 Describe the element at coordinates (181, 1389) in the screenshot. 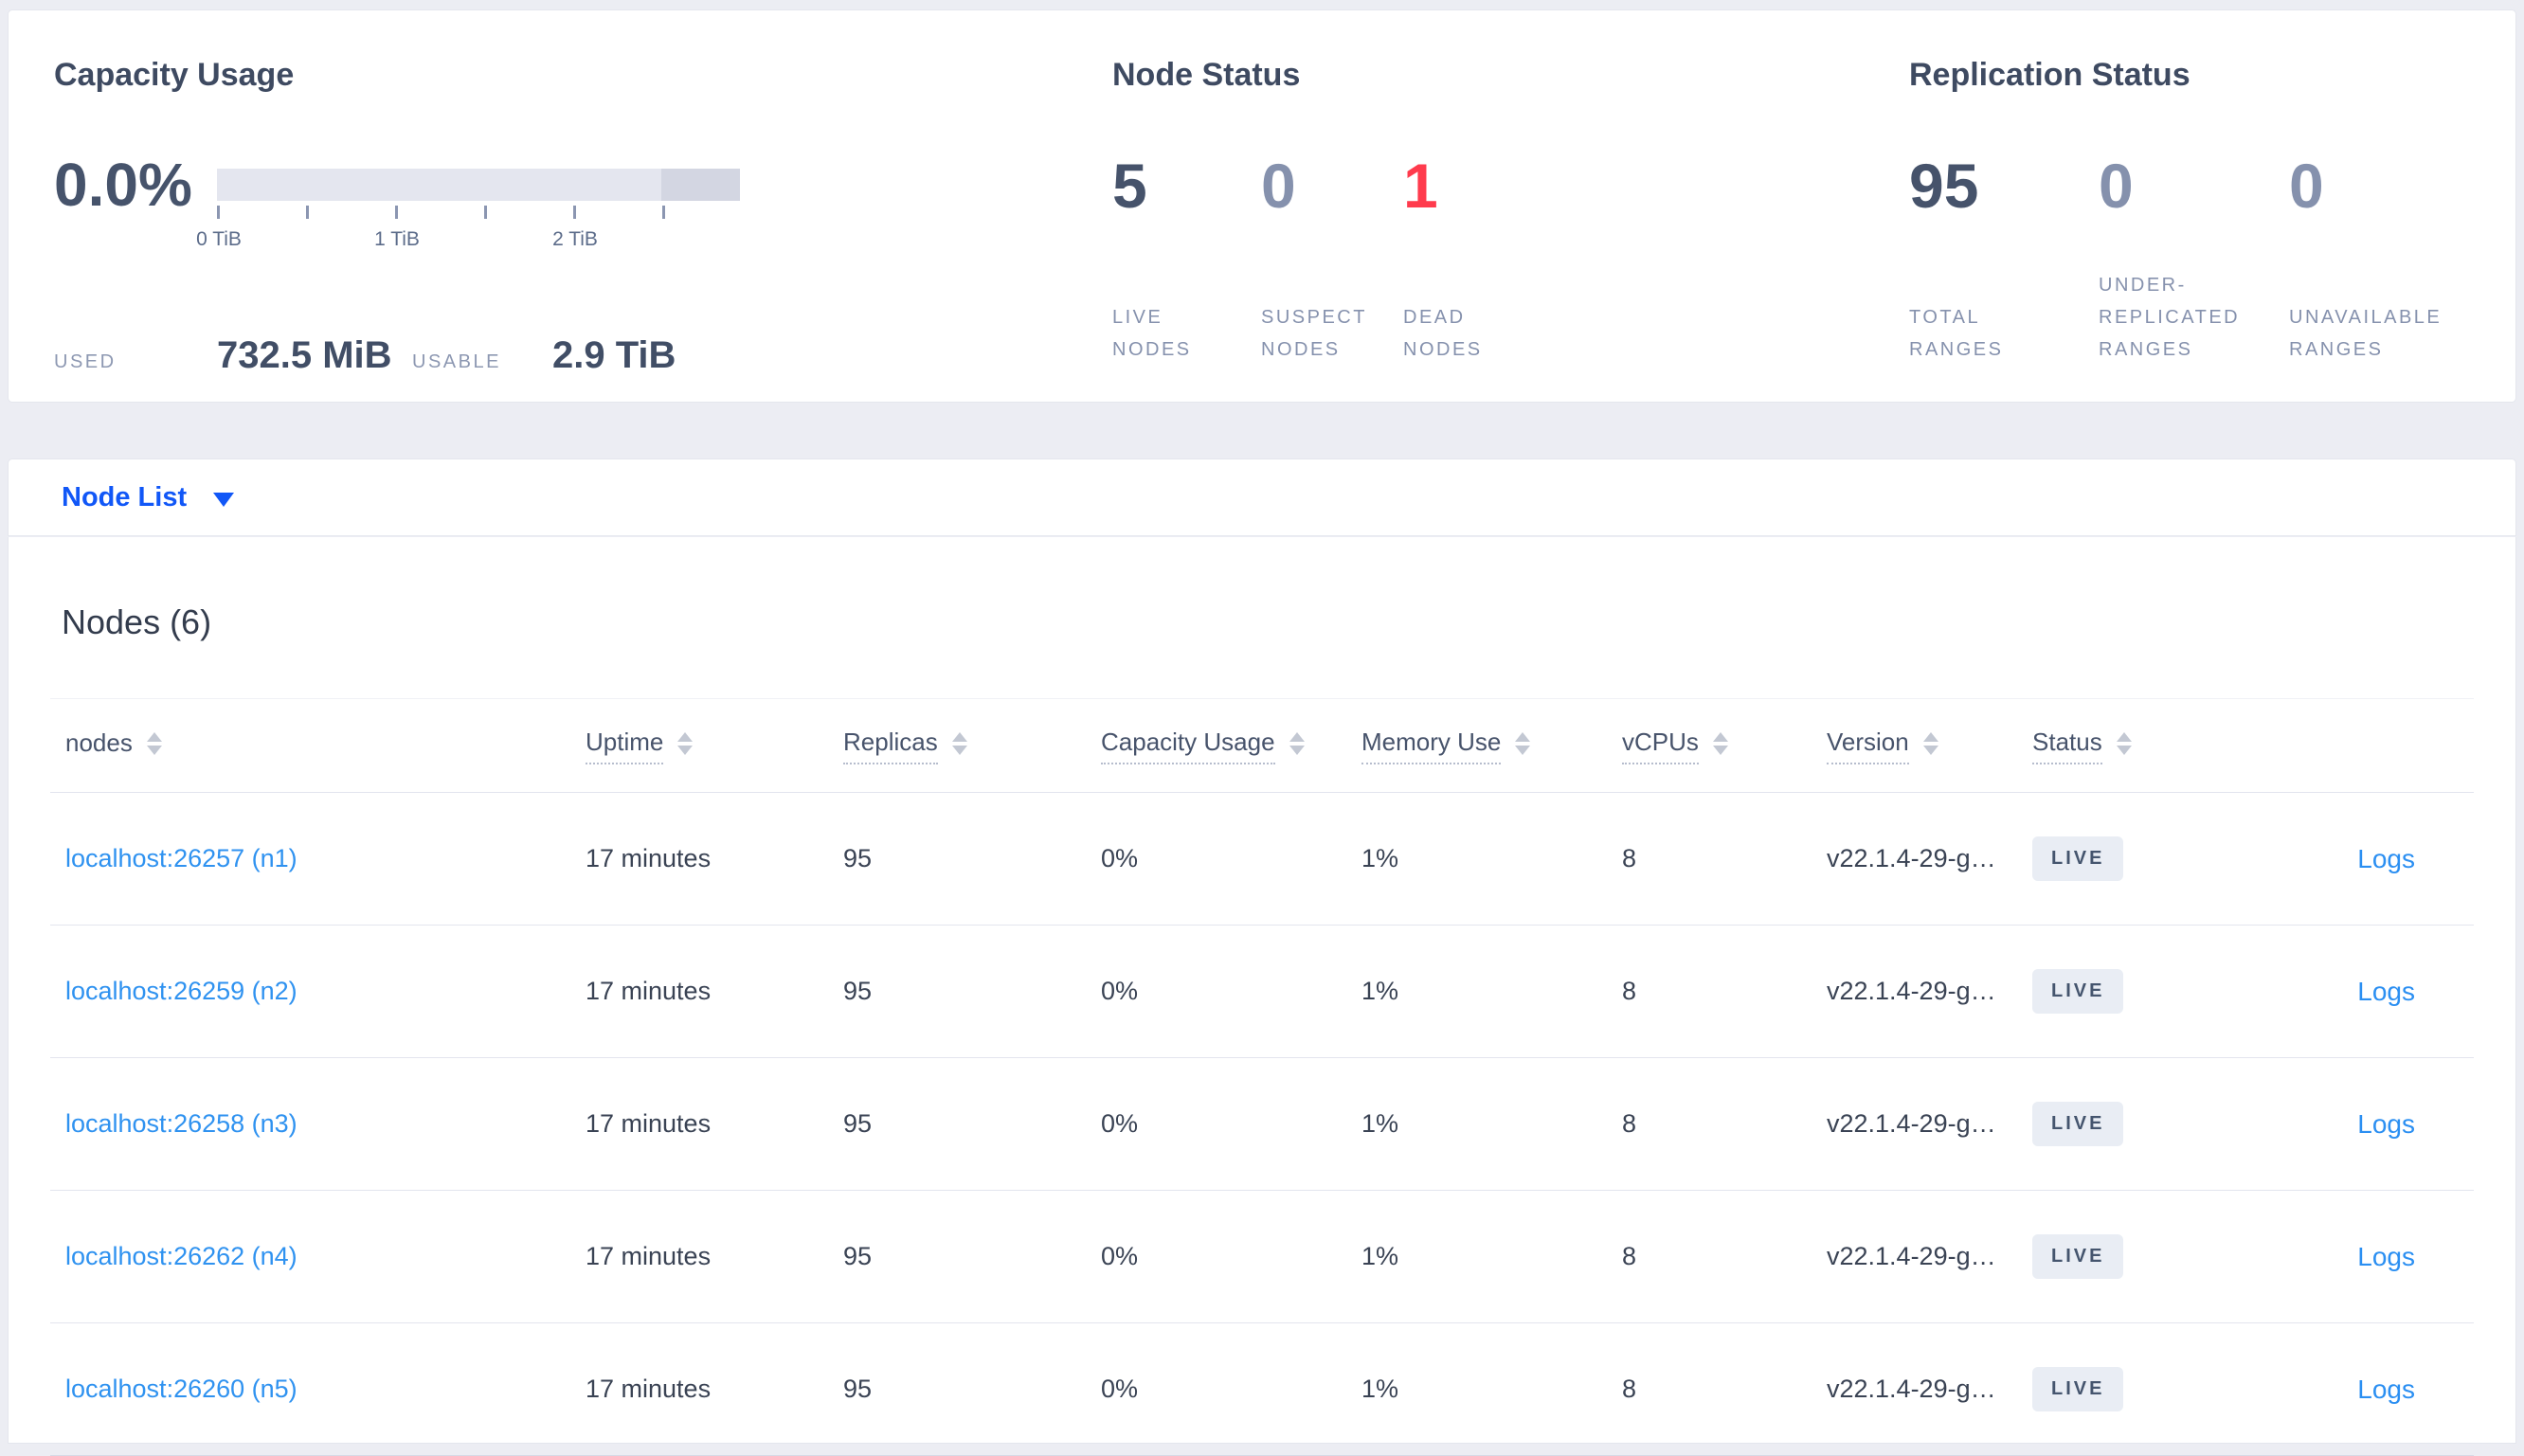

I see `node-link: localhost:26260 (n5)` at that location.